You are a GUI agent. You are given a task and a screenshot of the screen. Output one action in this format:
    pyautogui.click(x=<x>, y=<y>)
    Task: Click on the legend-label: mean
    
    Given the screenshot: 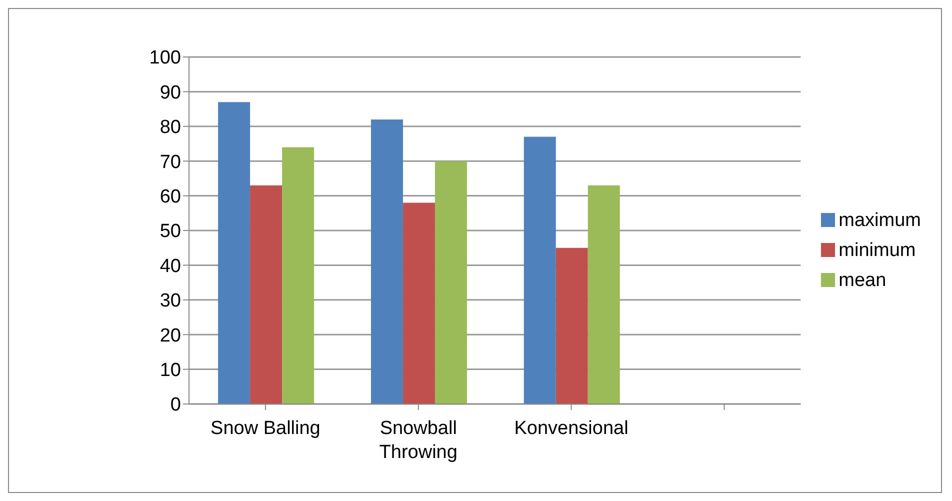 What is the action you would take?
    pyautogui.click(x=862, y=280)
    